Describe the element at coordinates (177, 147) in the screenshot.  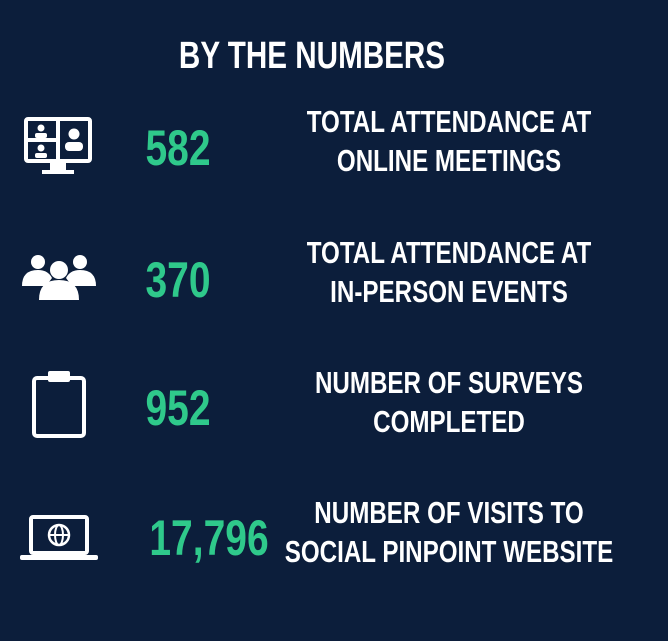
I see `stat-value: 582` at that location.